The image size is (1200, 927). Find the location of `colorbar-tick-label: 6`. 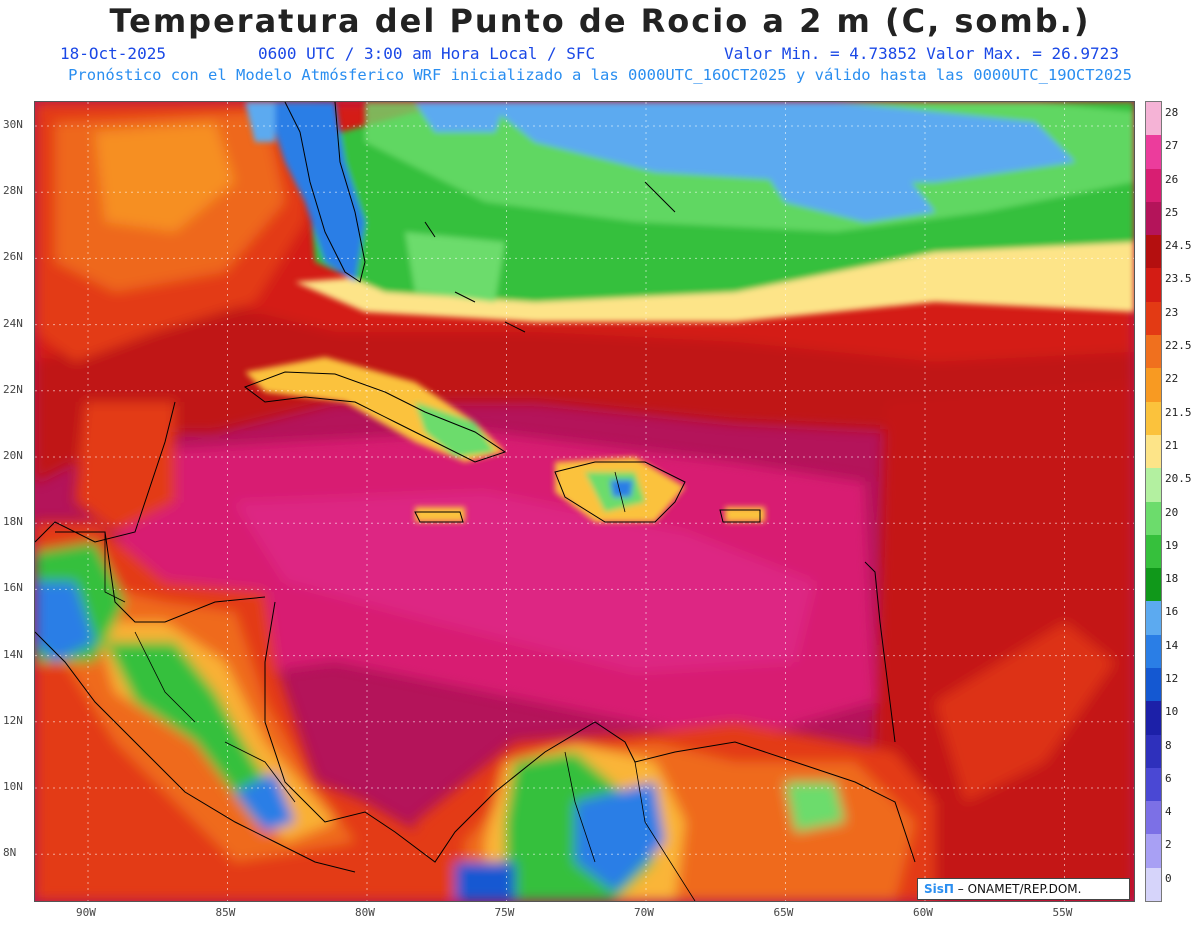

colorbar-tick-label: 6 is located at coordinates (1168, 778).